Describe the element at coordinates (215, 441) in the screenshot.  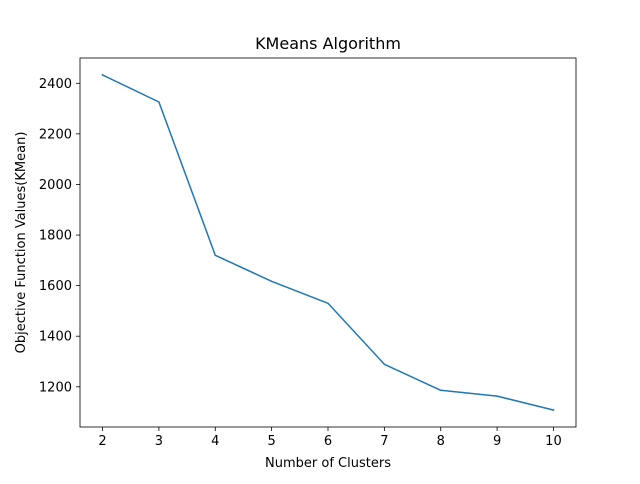
I see `x-tick-label: 4` at that location.